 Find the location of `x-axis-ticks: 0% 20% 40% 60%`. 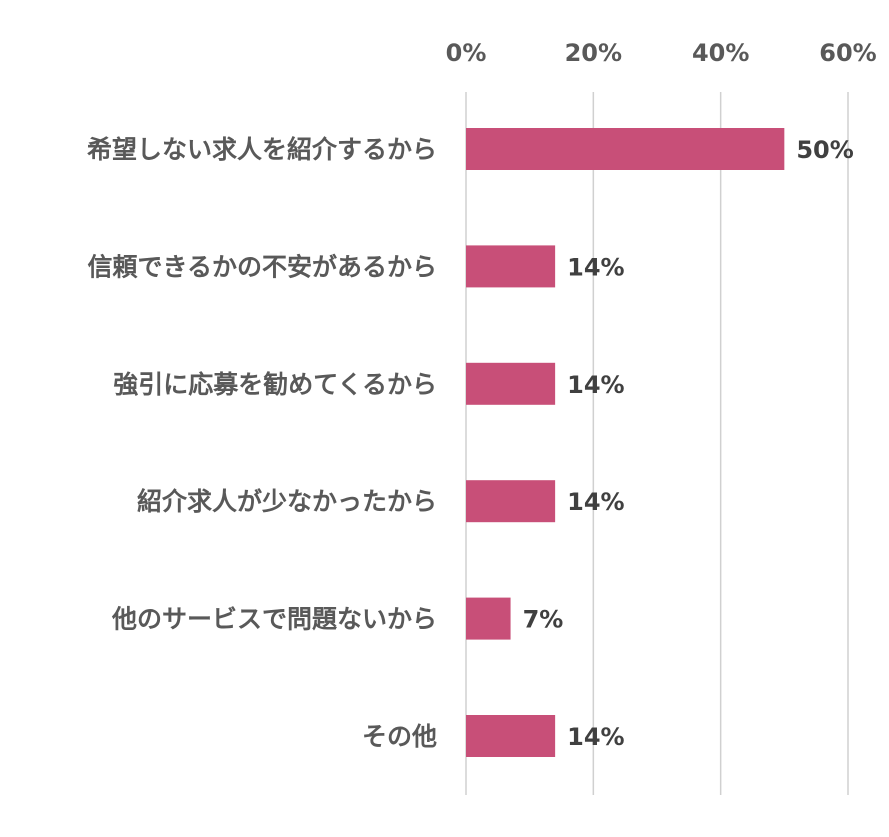

x-axis-ticks: 0% 20% 40% 60% is located at coordinates (661, 53).